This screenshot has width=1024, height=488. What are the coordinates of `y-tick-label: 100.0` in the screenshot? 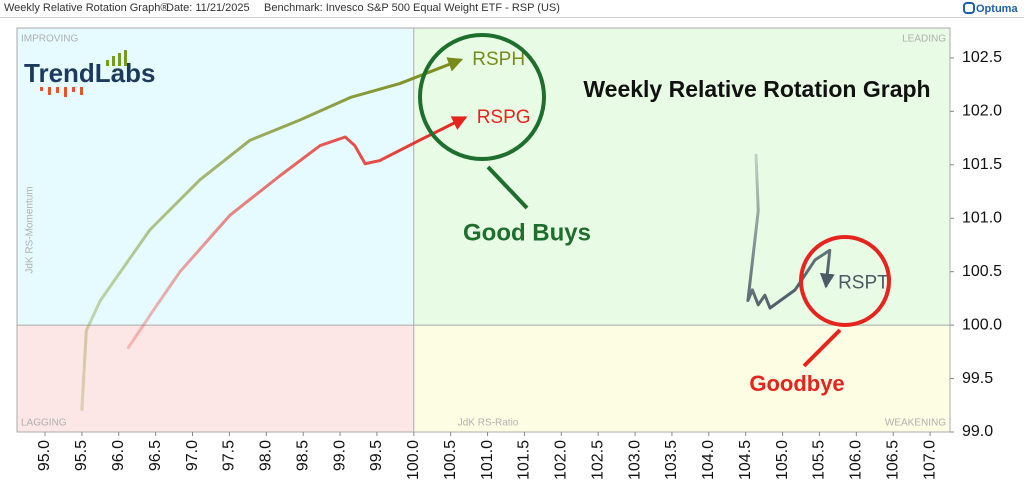 It's located at (982, 324).